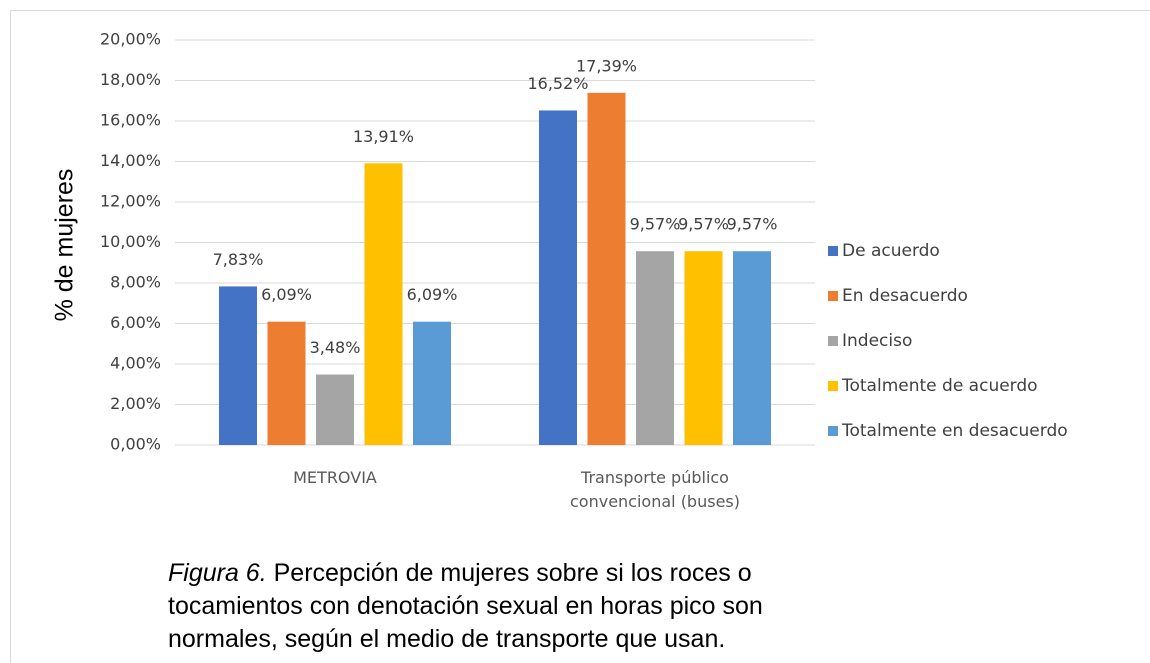  Describe the element at coordinates (135, 403) in the screenshot. I see `y-tick-label: 2,00%` at that location.